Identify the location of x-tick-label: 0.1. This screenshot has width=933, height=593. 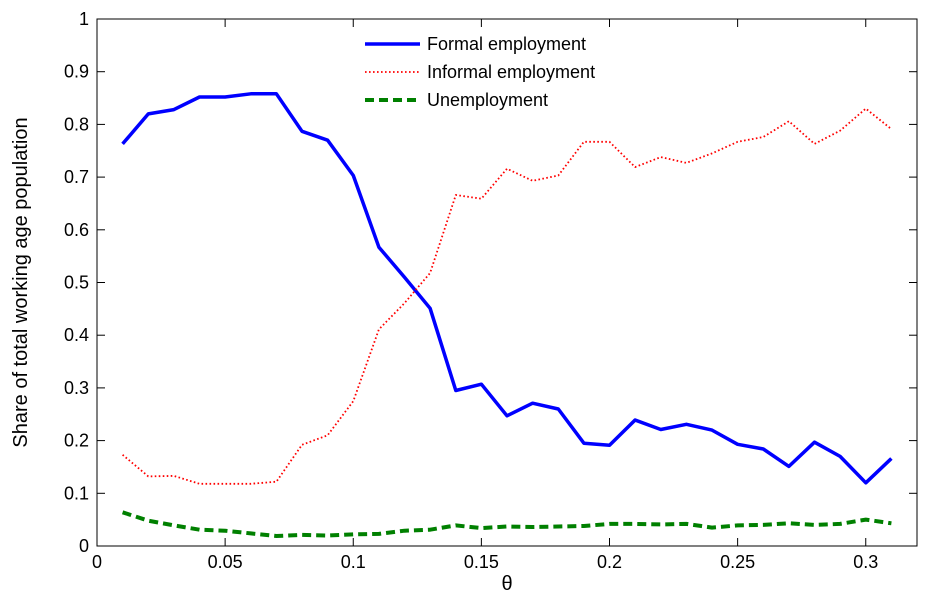
(353, 562).